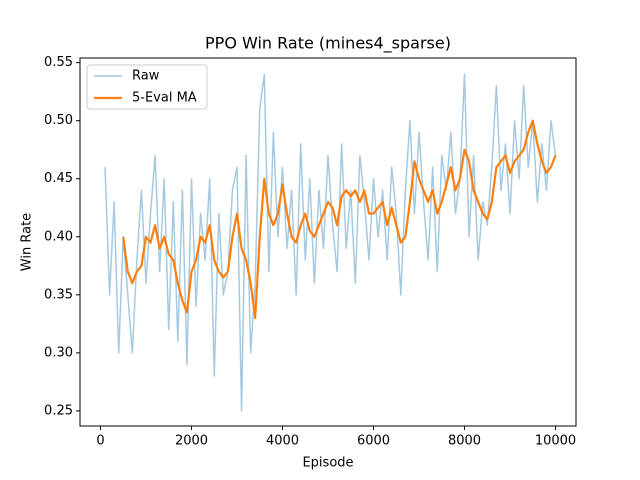  Describe the element at coordinates (146, 76) in the screenshot. I see `legend-label: Raw` at that location.